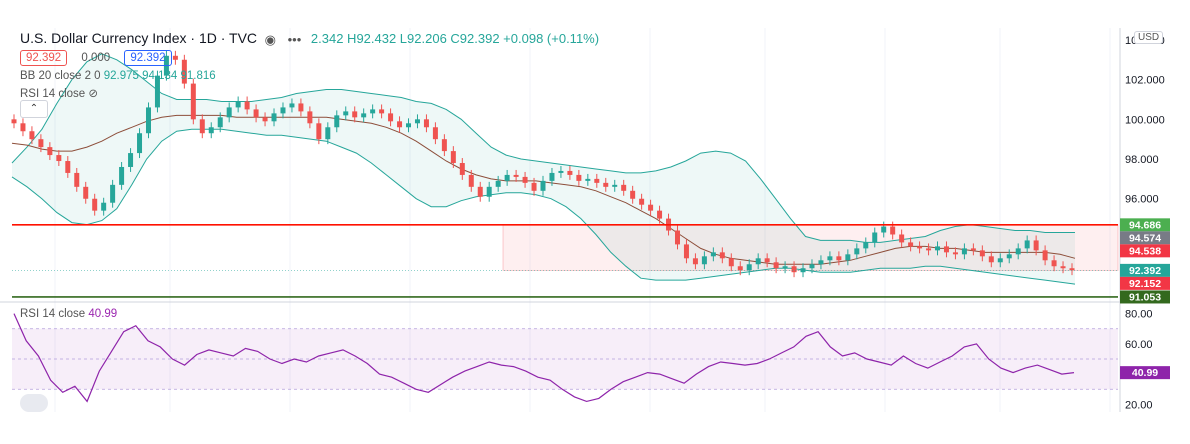 The image size is (1190, 444). I want to click on rsi-value-text: 40.99, so click(1145, 373).